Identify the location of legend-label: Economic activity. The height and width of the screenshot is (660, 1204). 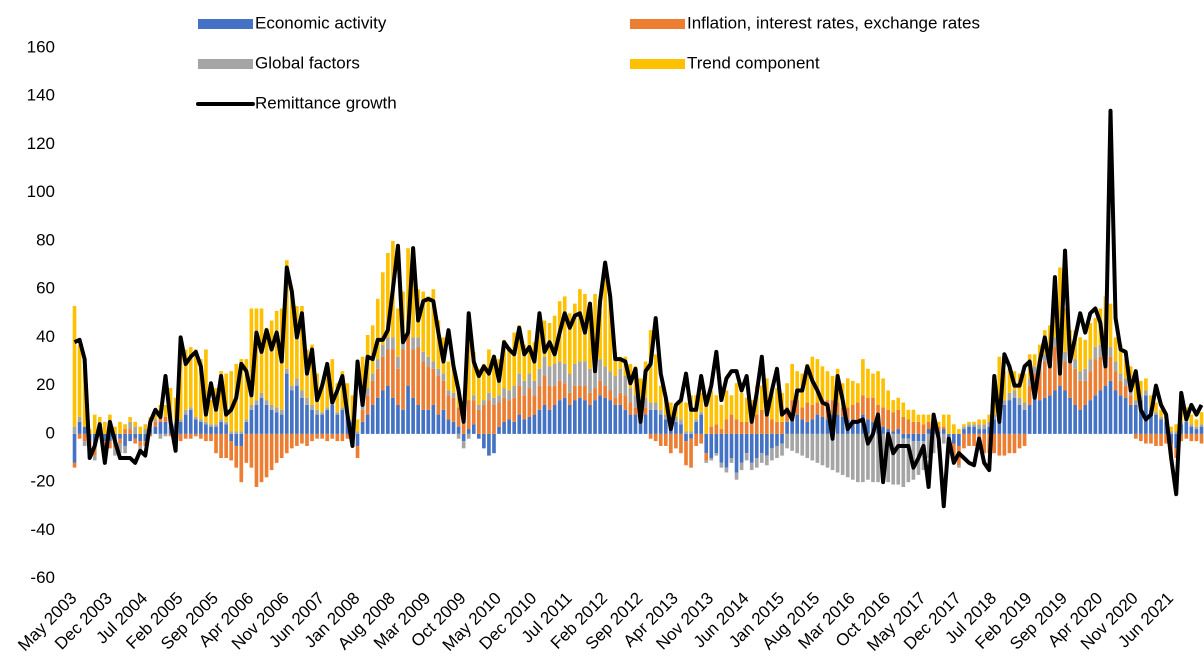
(321, 22).